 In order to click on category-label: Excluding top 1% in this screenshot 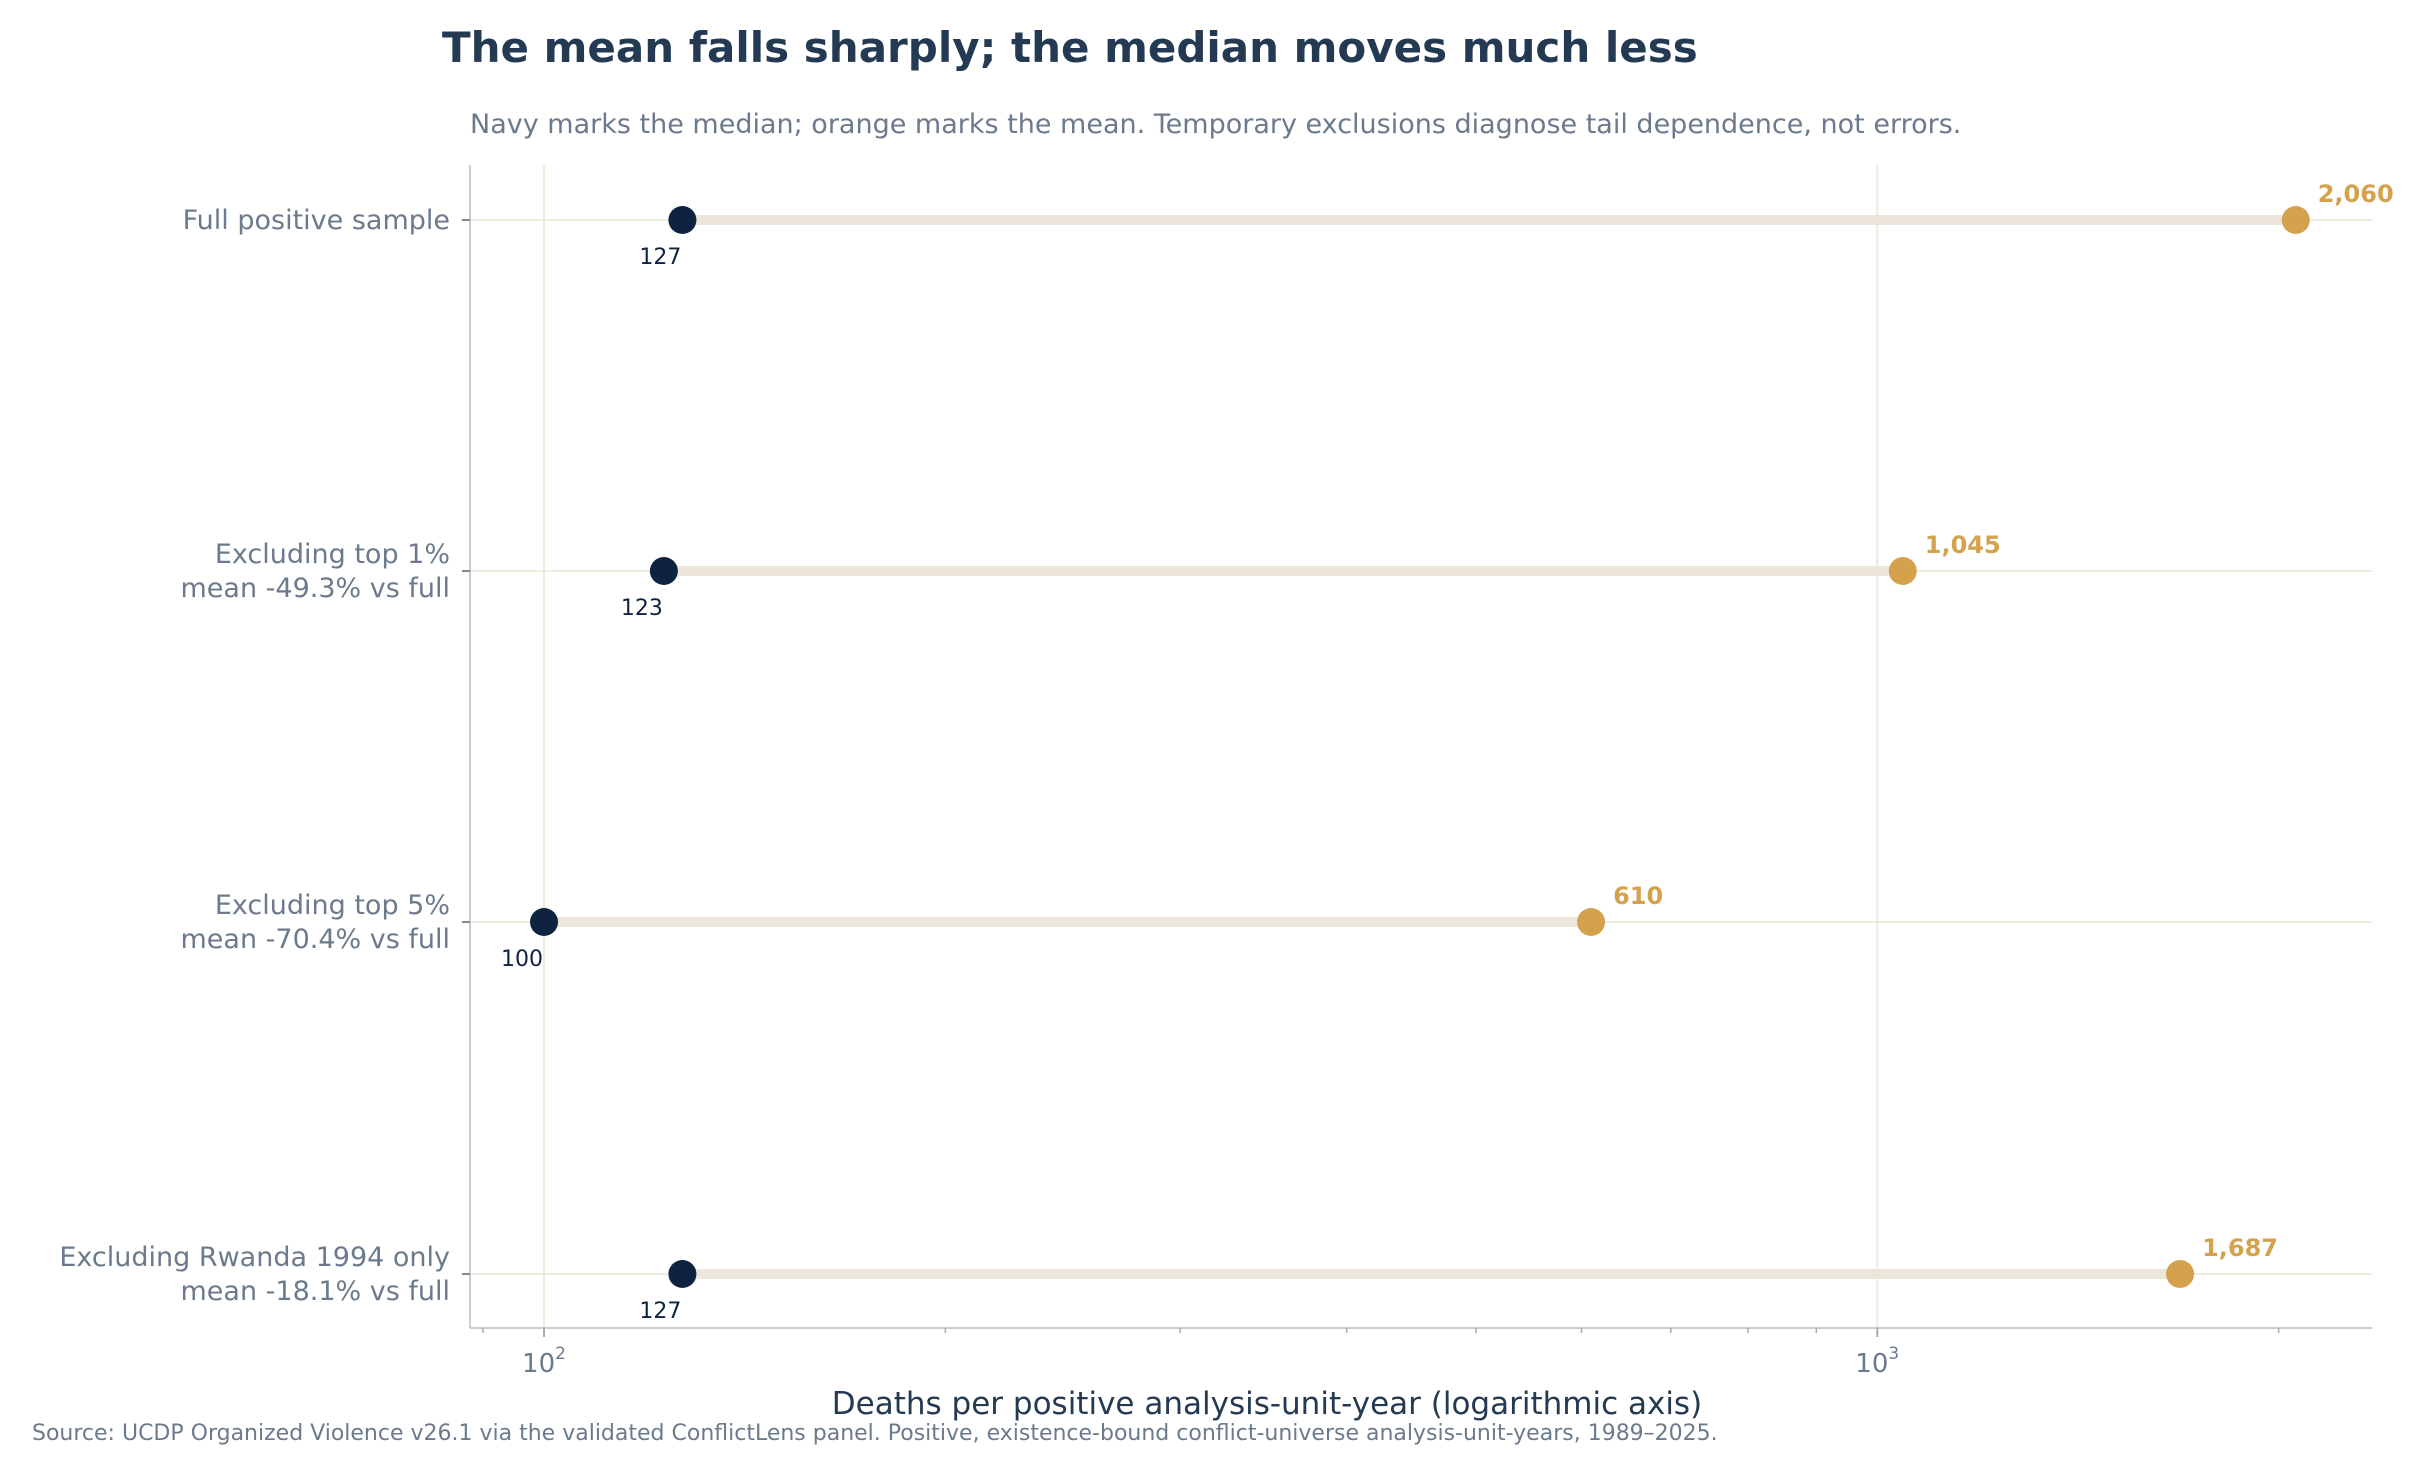, I will do `click(332, 554)`.